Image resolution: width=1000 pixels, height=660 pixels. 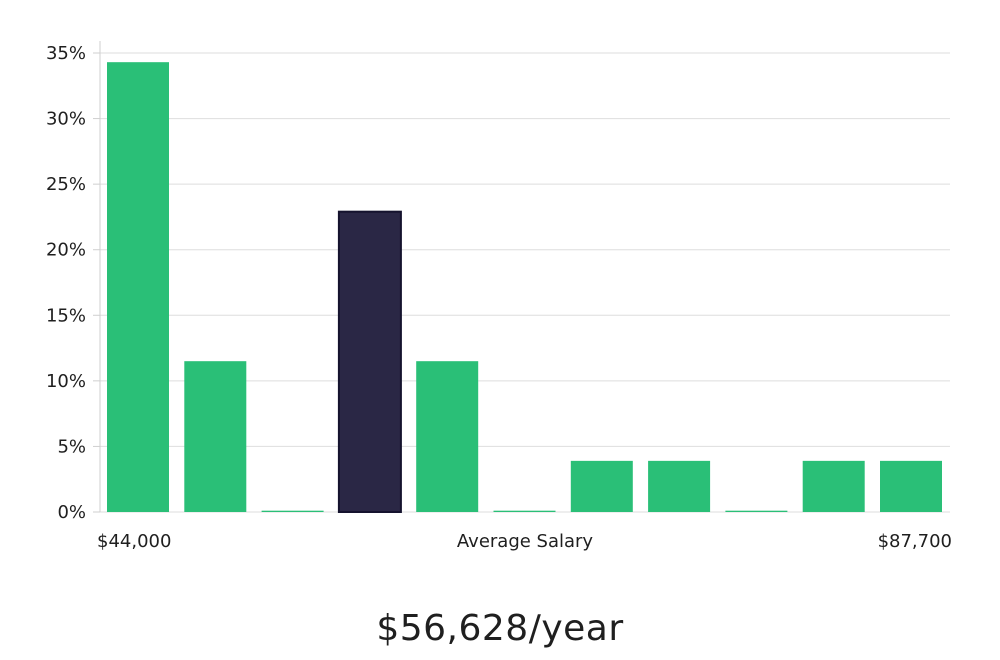 I want to click on y-tick-label: 5%, so click(x=71, y=446).